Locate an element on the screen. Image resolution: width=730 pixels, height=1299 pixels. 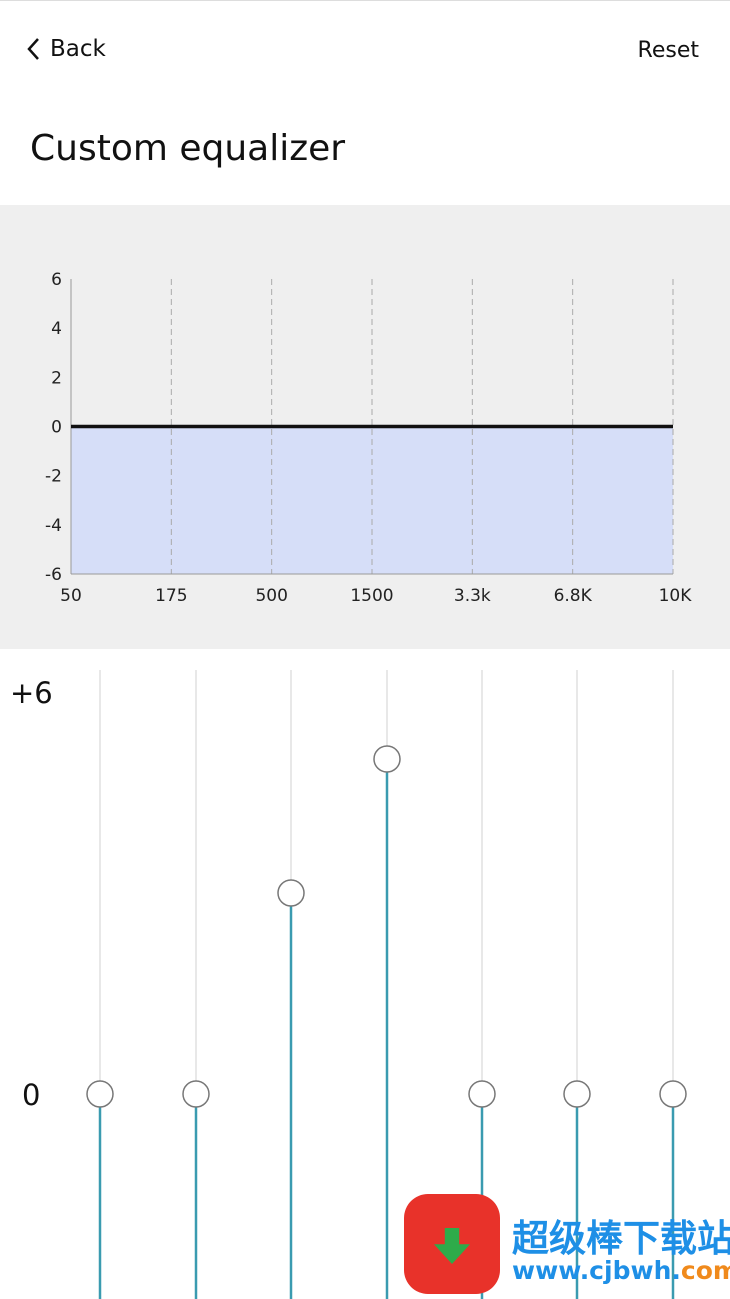
chevron-left-icon is located at coordinates (33, 49).